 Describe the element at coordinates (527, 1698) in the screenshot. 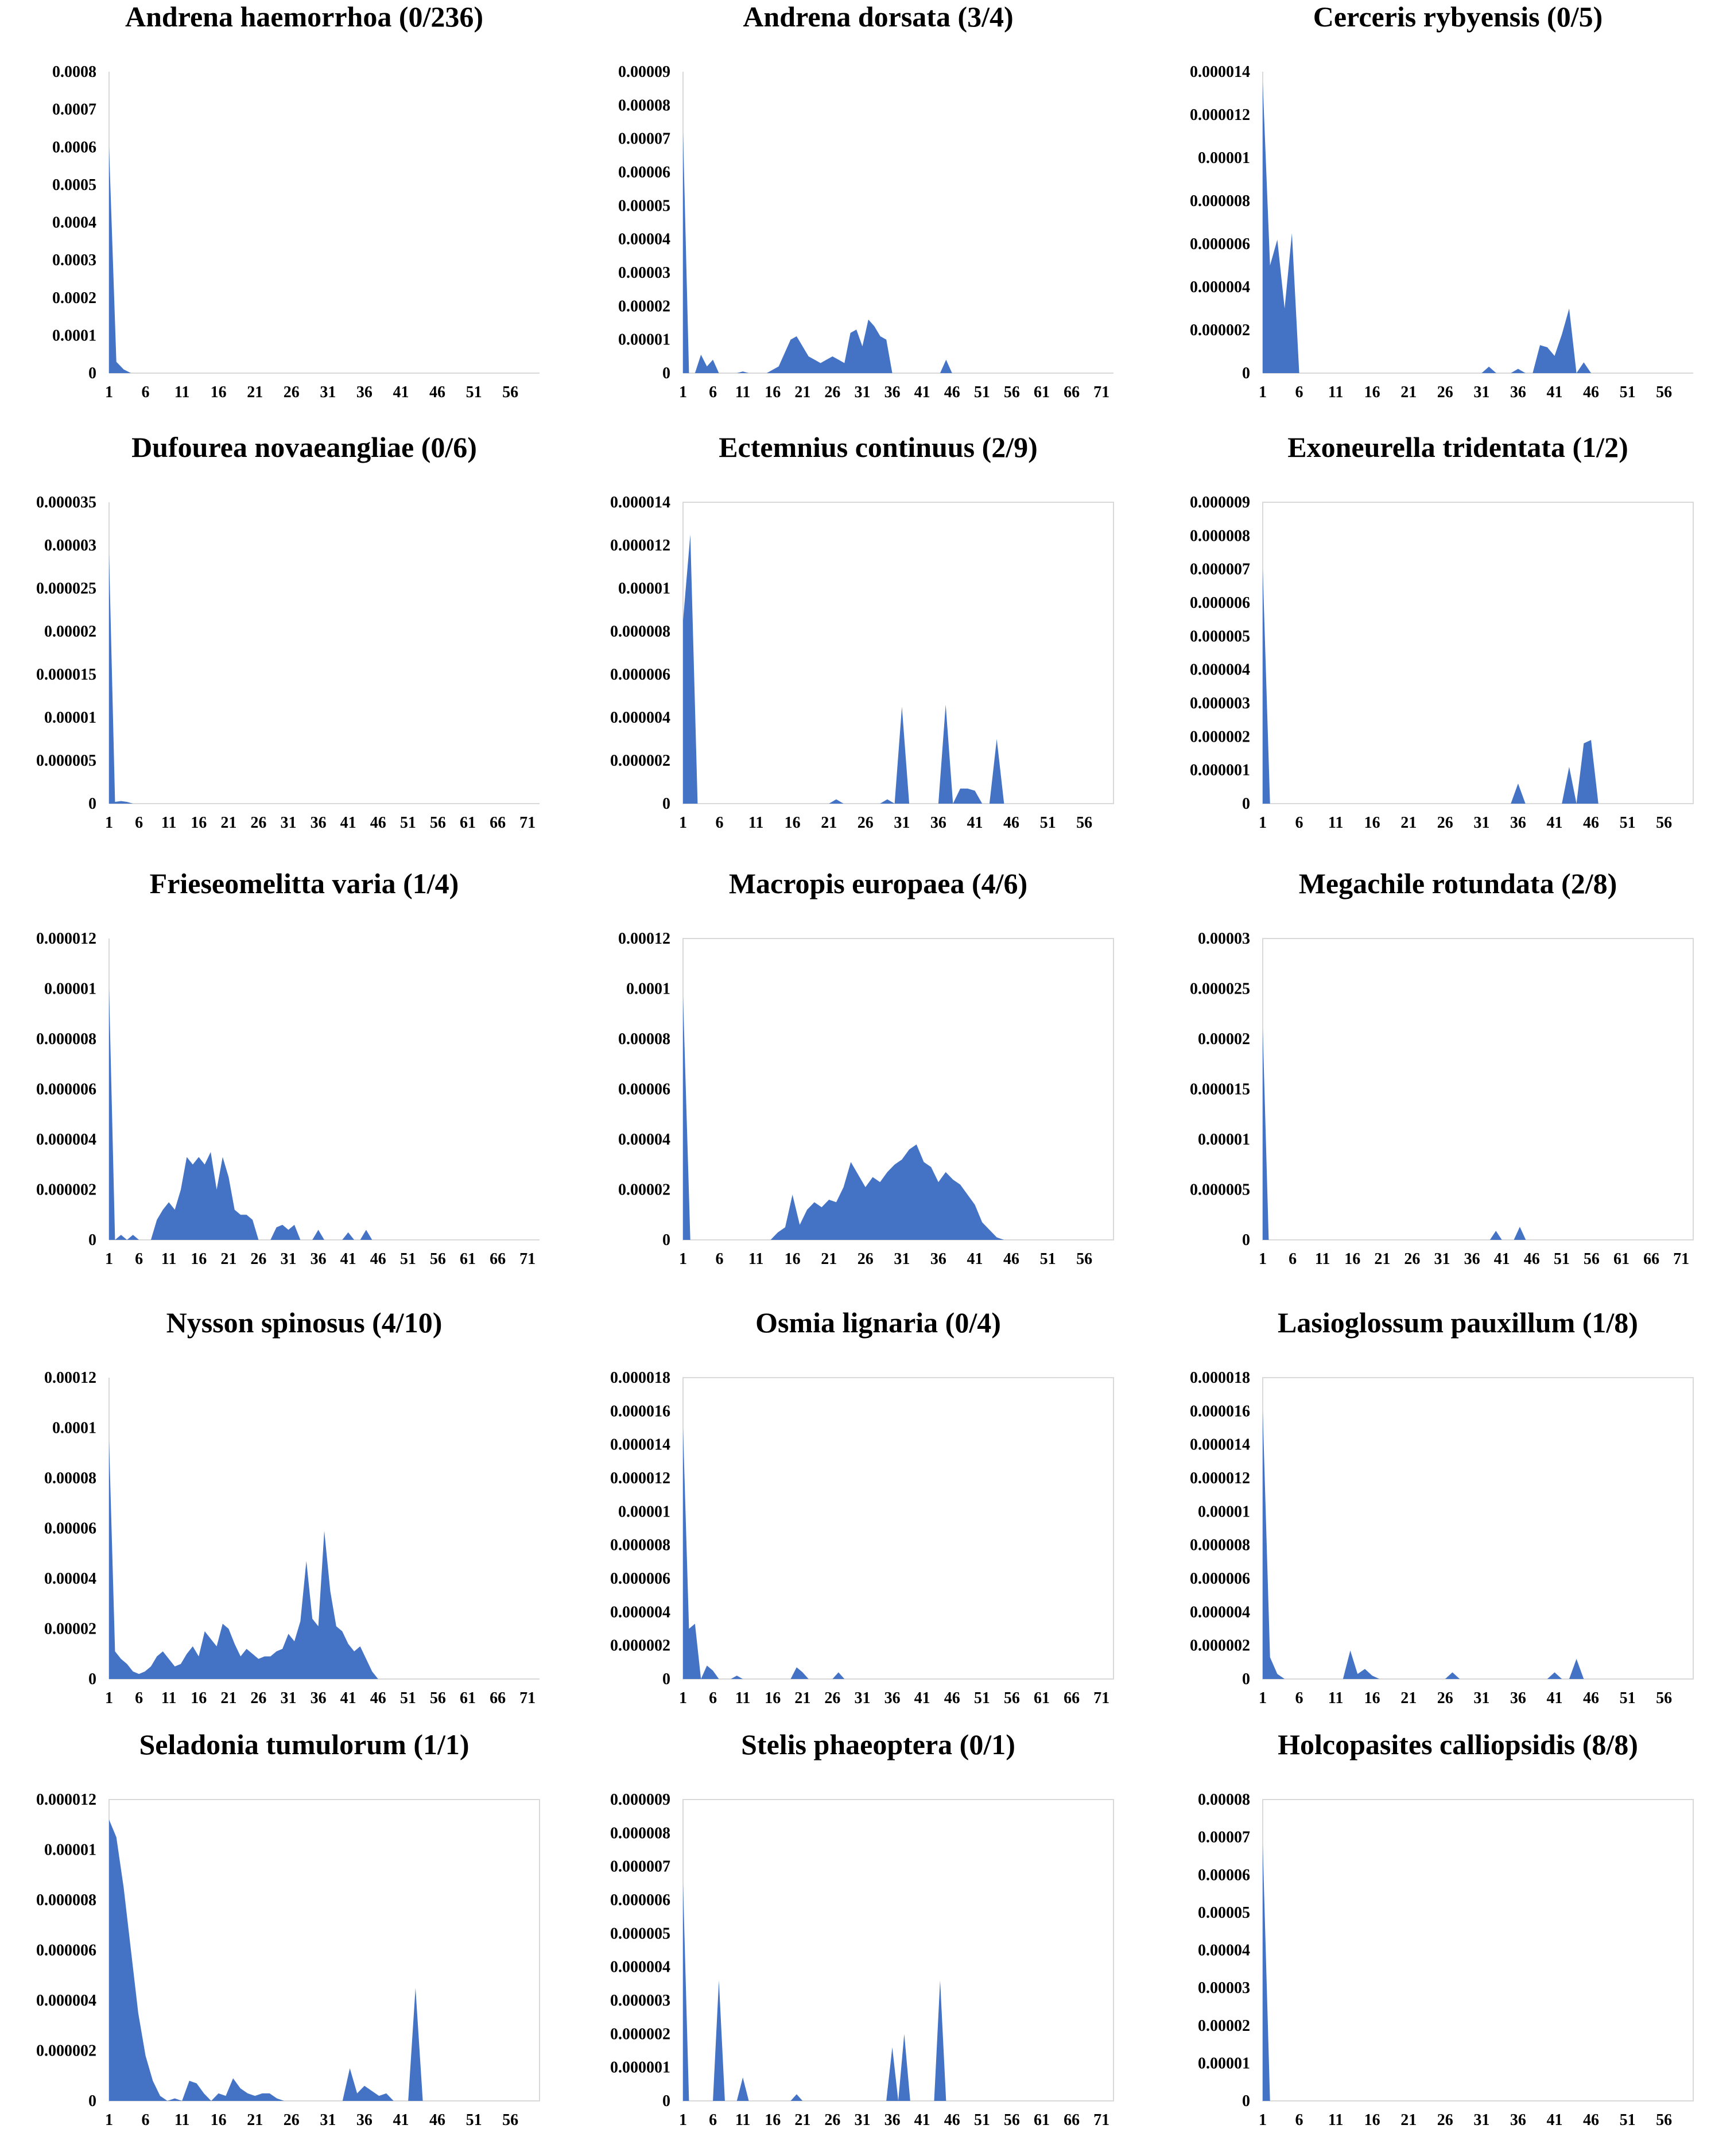

I see `x-tick-label: 71` at that location.